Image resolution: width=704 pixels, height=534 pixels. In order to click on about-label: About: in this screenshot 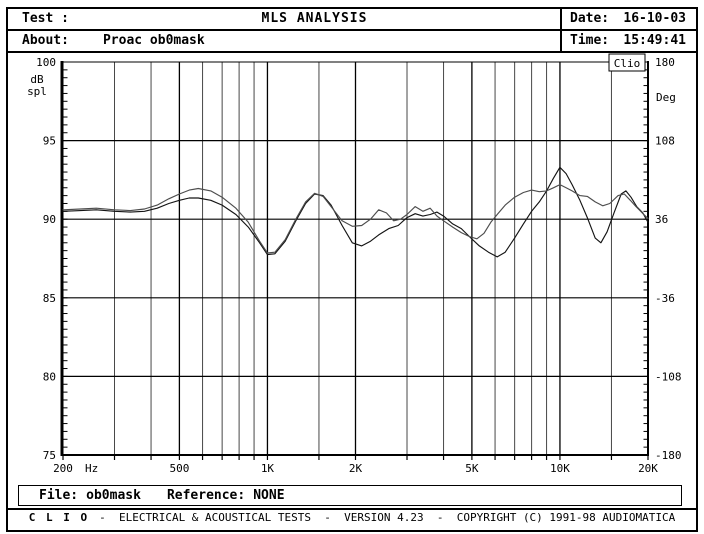, I will do `click(45, 40)`.